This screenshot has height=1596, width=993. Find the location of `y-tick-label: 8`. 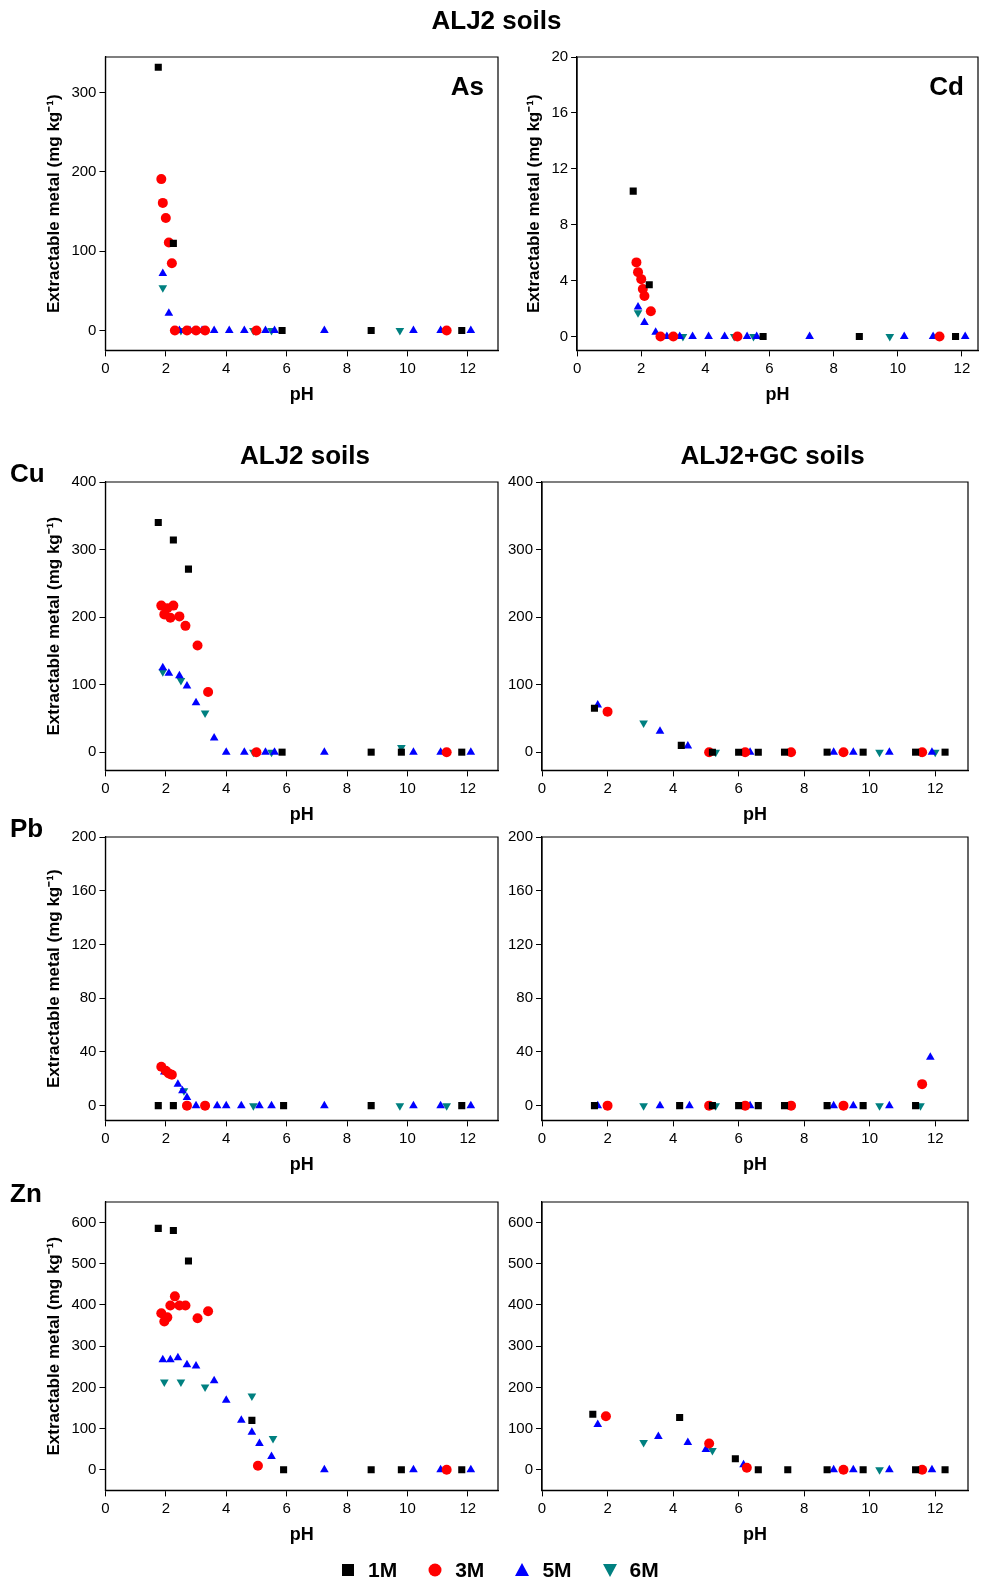

y-tick-label: 8 is located at coordinates (564, 223).